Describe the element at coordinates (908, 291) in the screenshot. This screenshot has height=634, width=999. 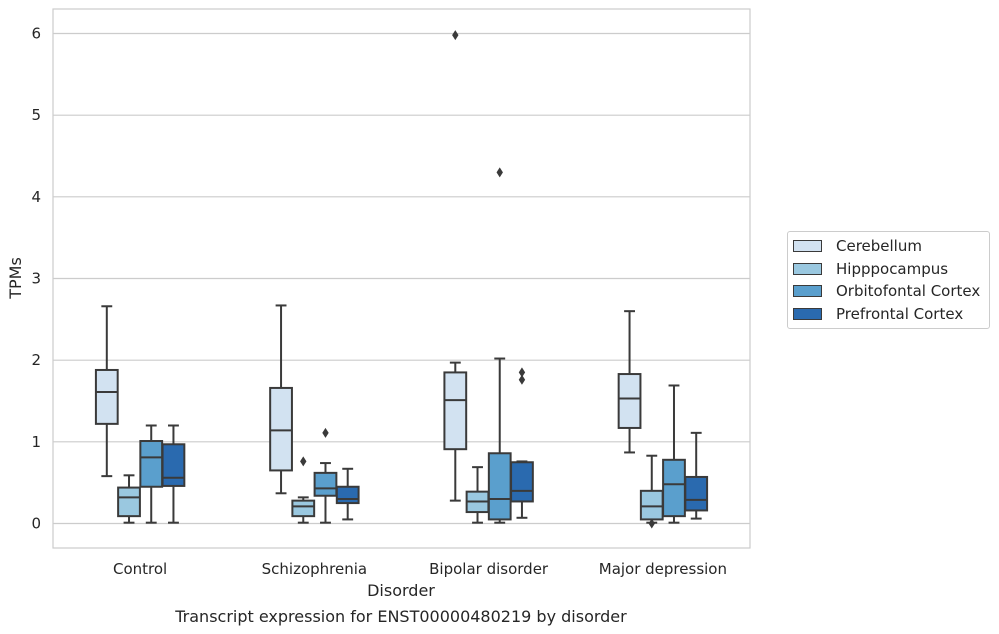
I see `legend-label: Orbitofontal Cortex` at that location.